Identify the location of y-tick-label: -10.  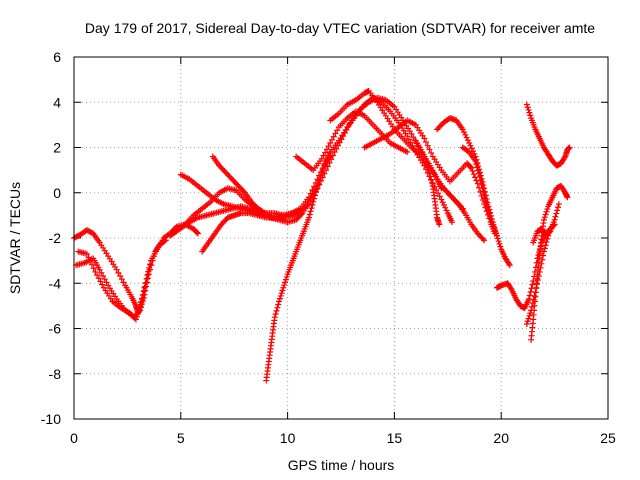
(51, 419).